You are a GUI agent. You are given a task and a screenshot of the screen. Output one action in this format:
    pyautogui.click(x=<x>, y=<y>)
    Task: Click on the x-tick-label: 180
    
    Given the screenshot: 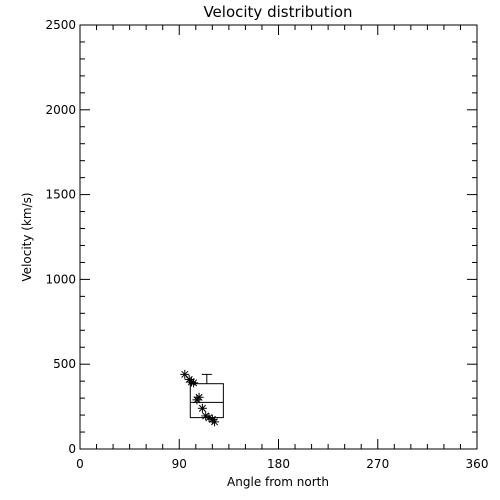 What is the action you would take?
    pyautogui.click(x=278, y=464)
    